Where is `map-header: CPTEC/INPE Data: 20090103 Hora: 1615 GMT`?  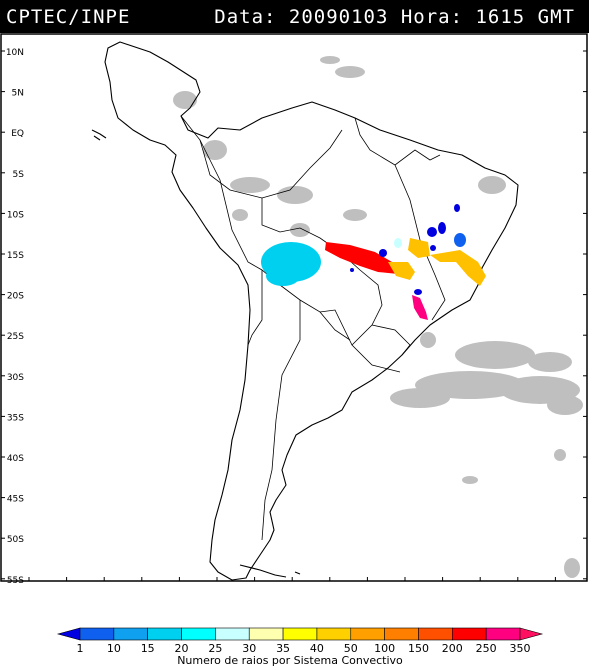 map-header: CPTEC/INPE Data: 20090103 Hora: 1615 GMT is located at coordinates (294, 16).